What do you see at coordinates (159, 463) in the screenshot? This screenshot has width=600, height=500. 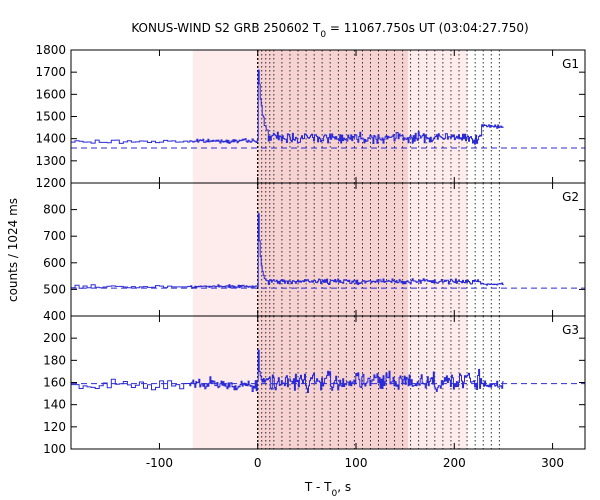 I see `x-tick-label: -100` at bounding box center [159, 463].